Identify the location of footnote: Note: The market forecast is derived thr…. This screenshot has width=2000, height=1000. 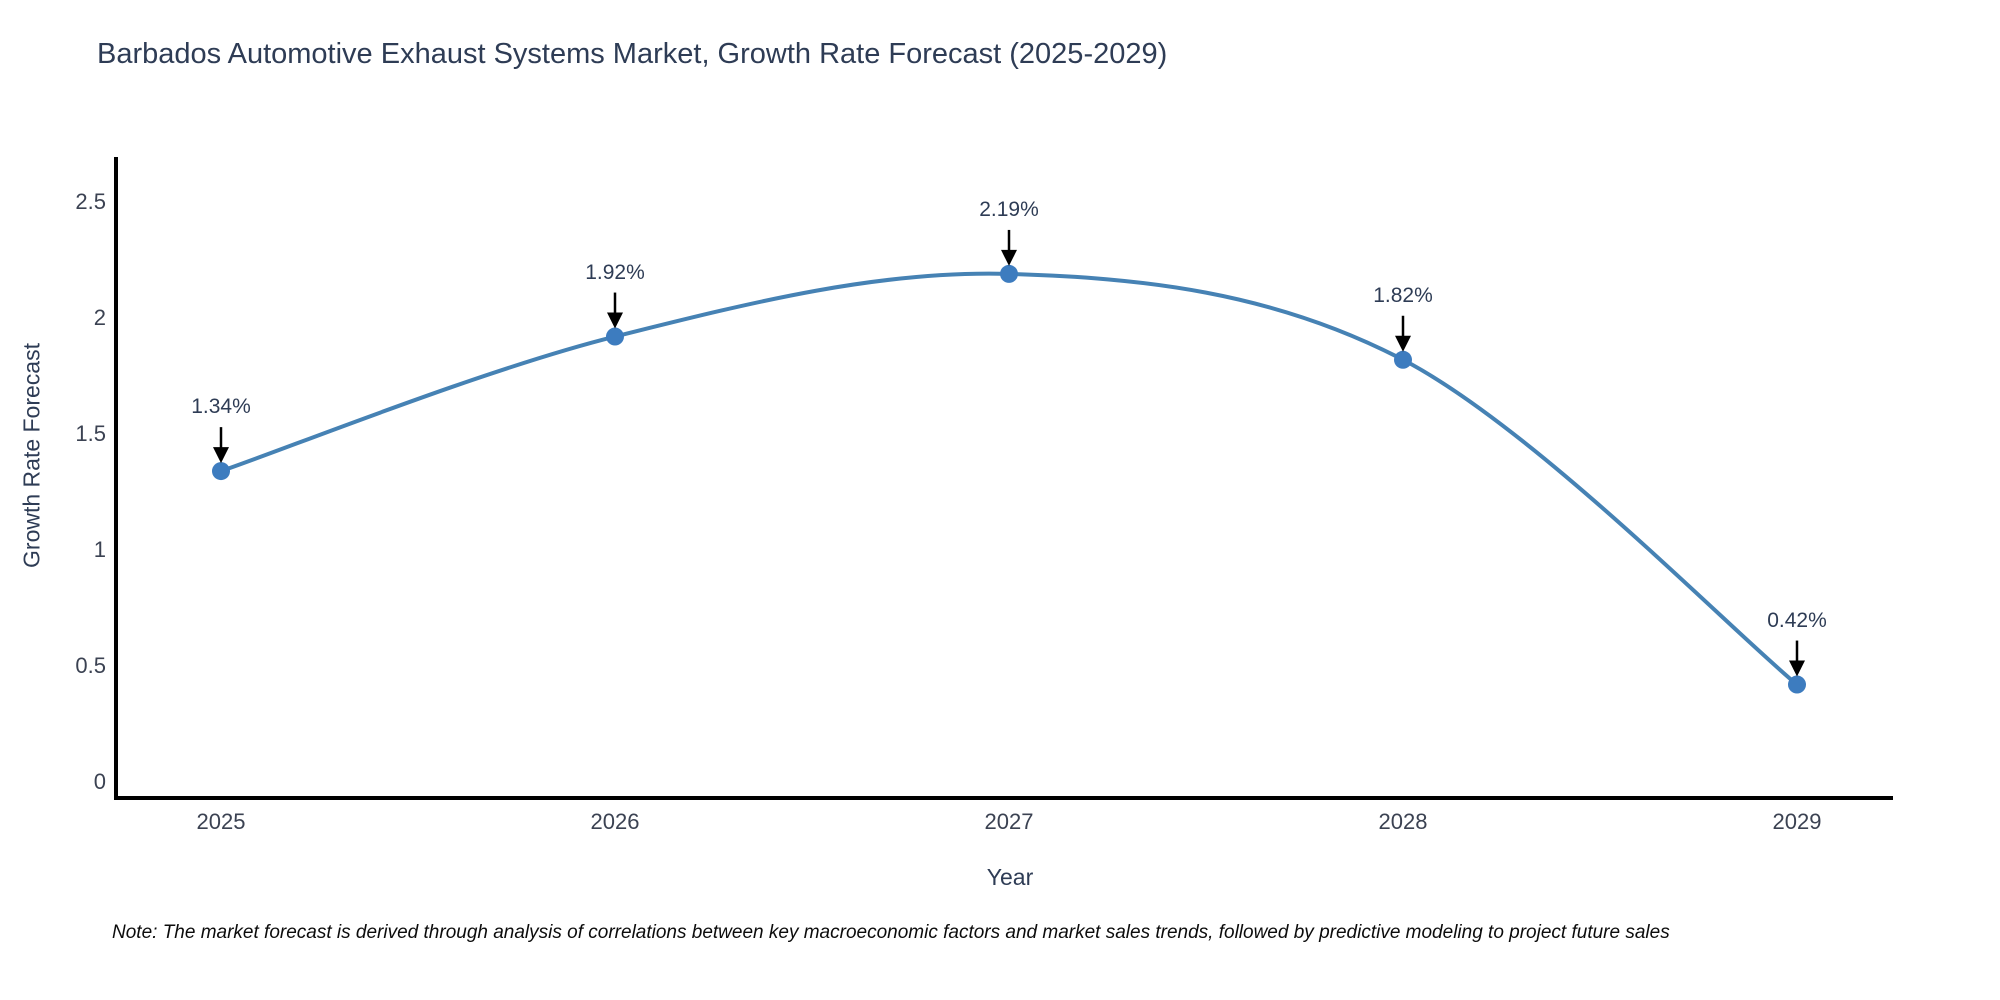
(891, 932).